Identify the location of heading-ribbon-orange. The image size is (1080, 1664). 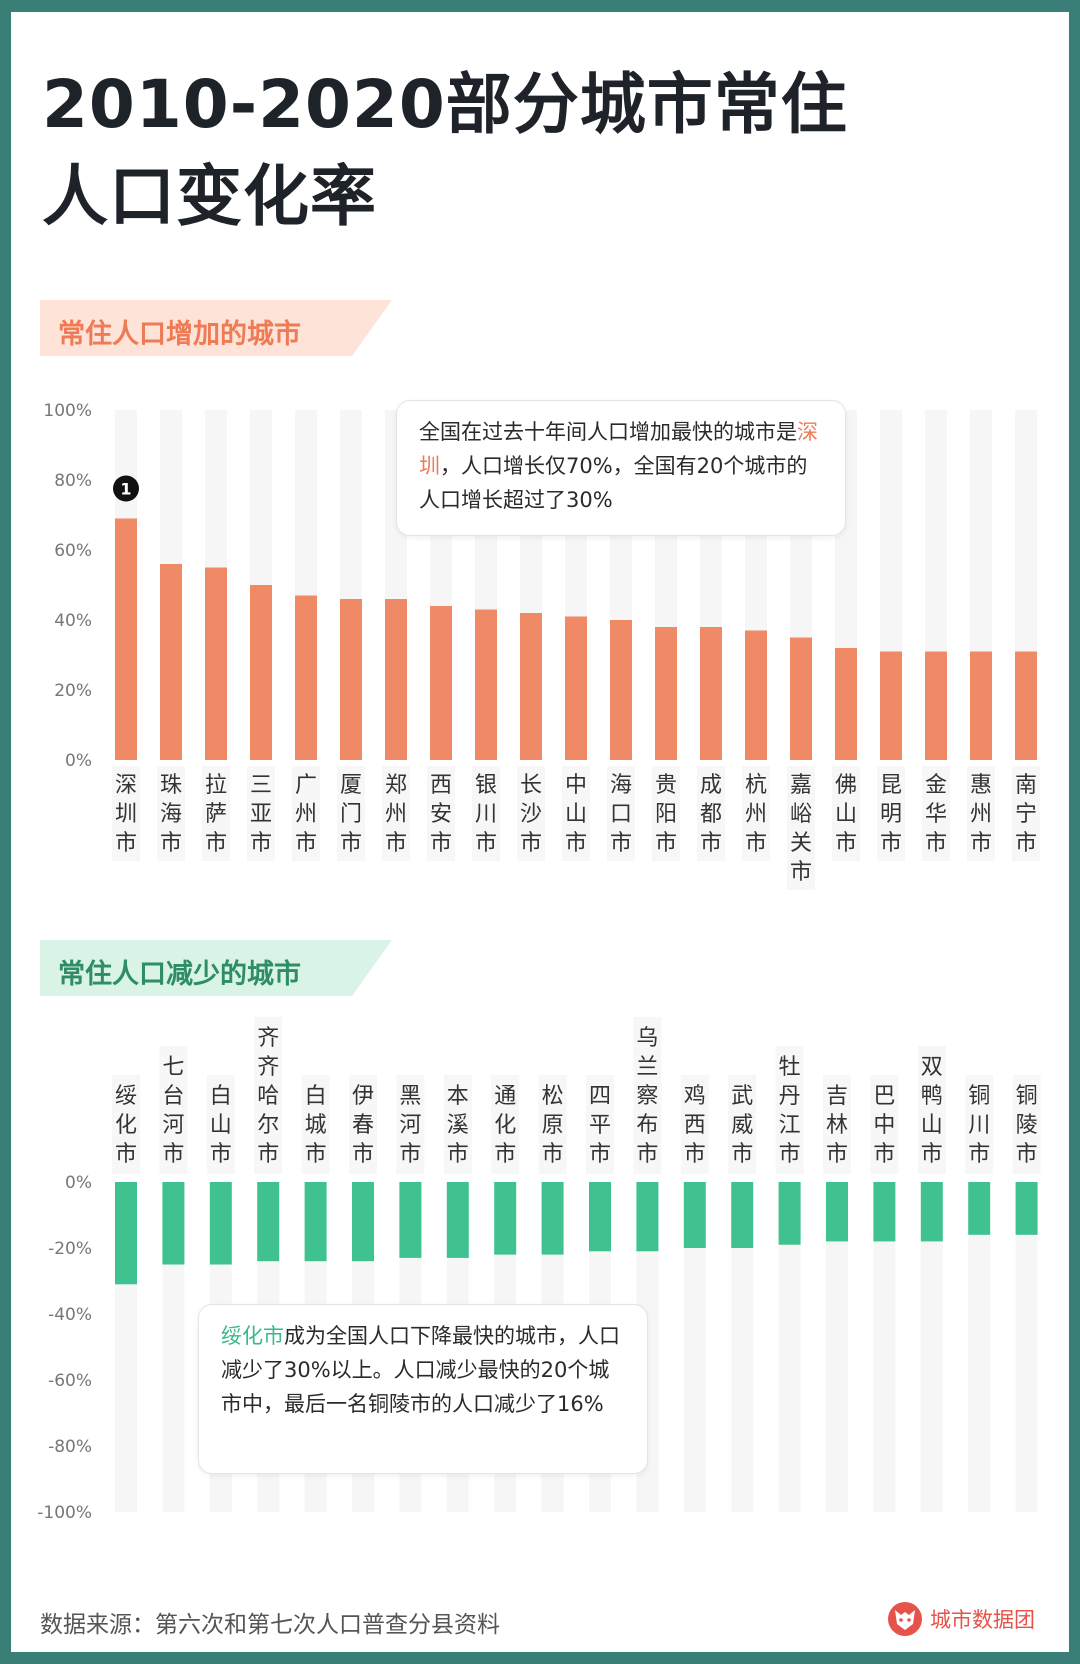
(216, 328).